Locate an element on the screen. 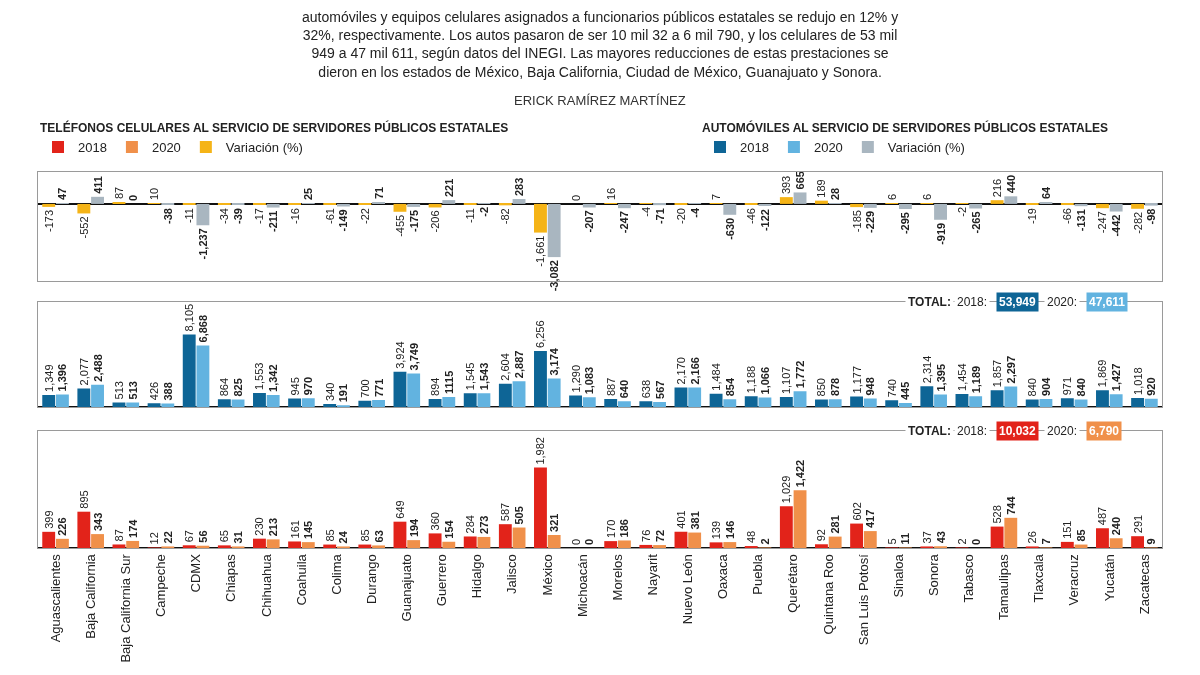 Image resolution: width=1200 pixels, height=675 pixels. x-tick-label: Baja California Sur is located at coordinates (126, 608).